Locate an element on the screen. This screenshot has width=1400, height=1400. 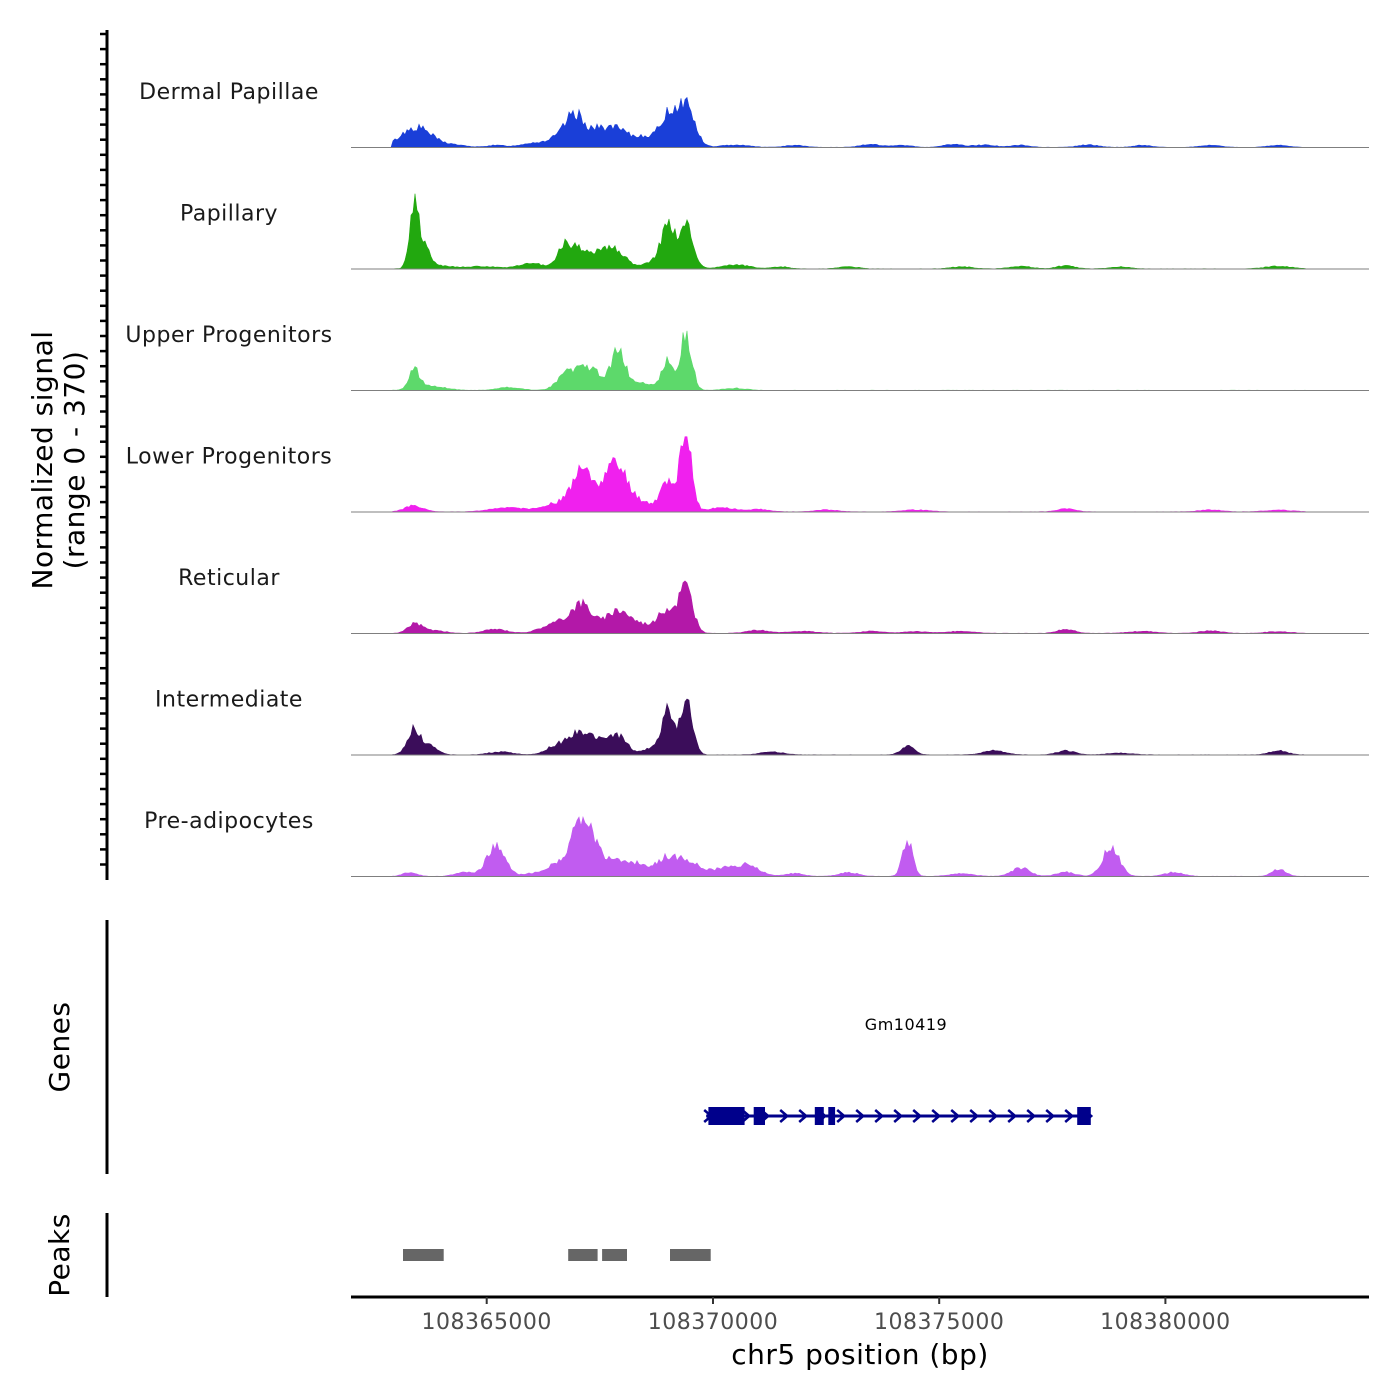
track-dermal-papillae: Dermal Papillae is located at coordinates (754, 114).